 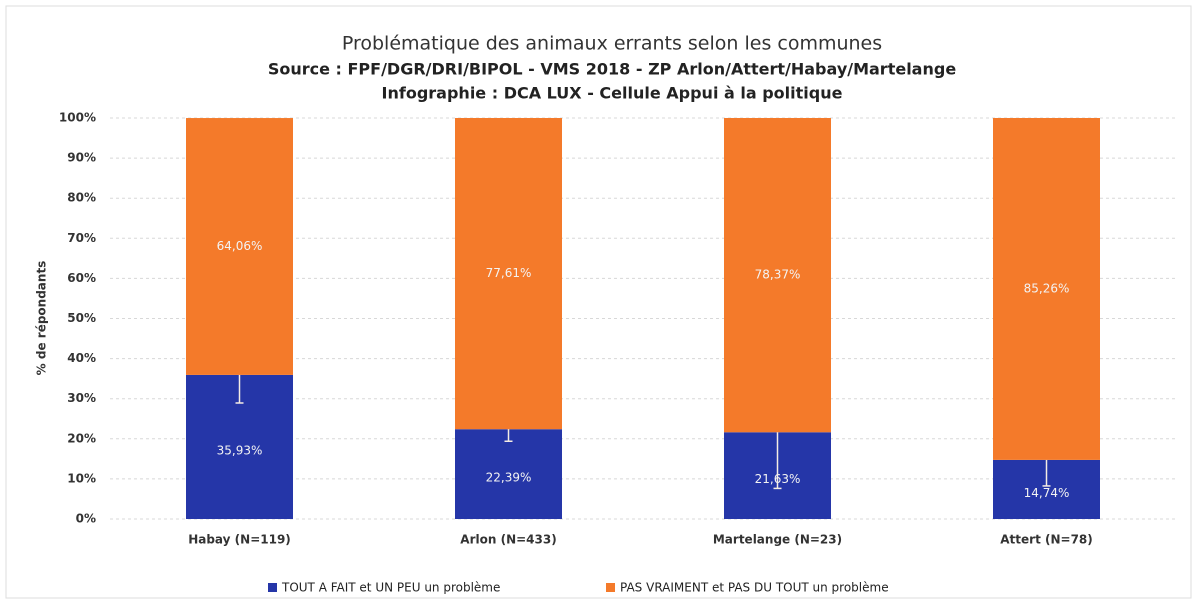 What do you see at coordinates (239, 540) in the screenshot?
I see `x-tick-label: Habay (N=119)` at bounding box center [239, 540].